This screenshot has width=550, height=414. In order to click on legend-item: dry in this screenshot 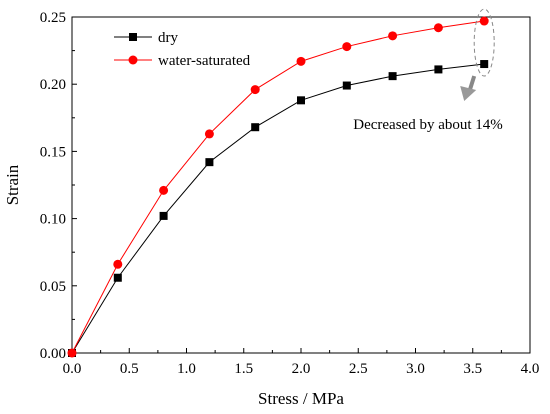, I will do `click(146, 38)`.